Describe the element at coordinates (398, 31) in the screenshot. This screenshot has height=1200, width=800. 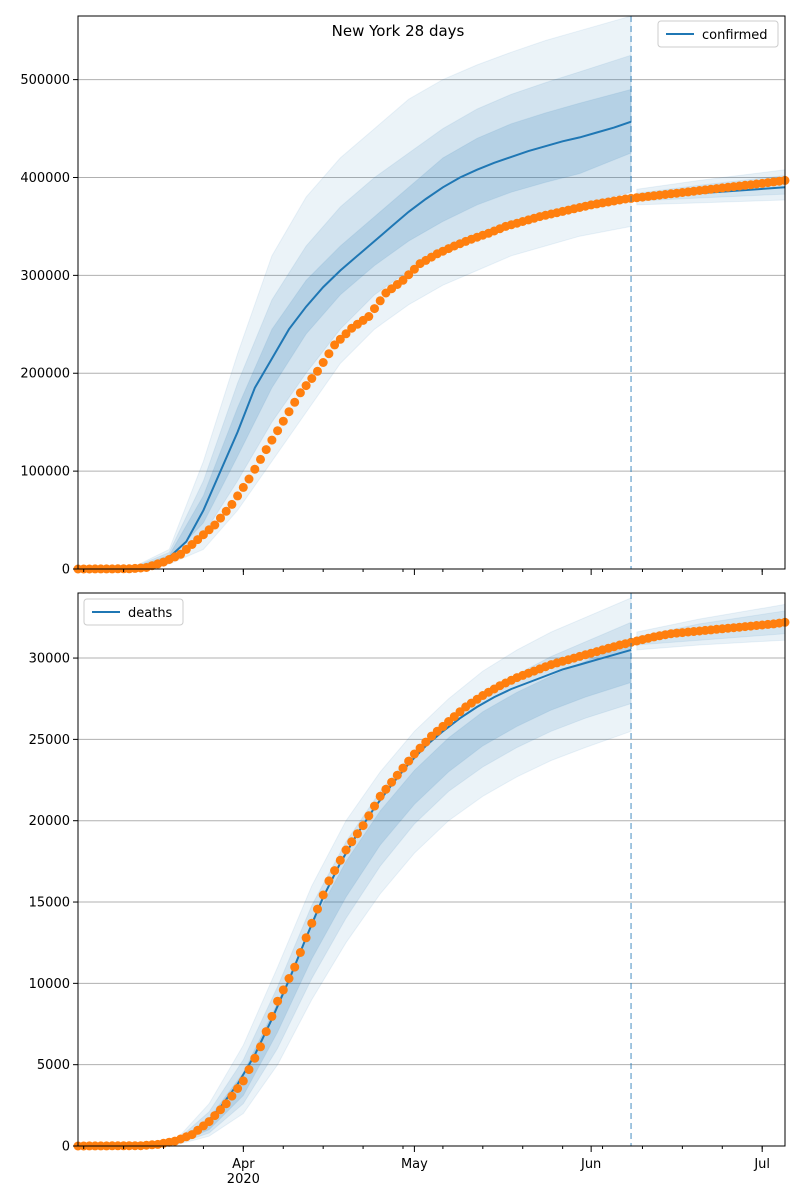
I see `chart-title: New York 28 days` at that location.